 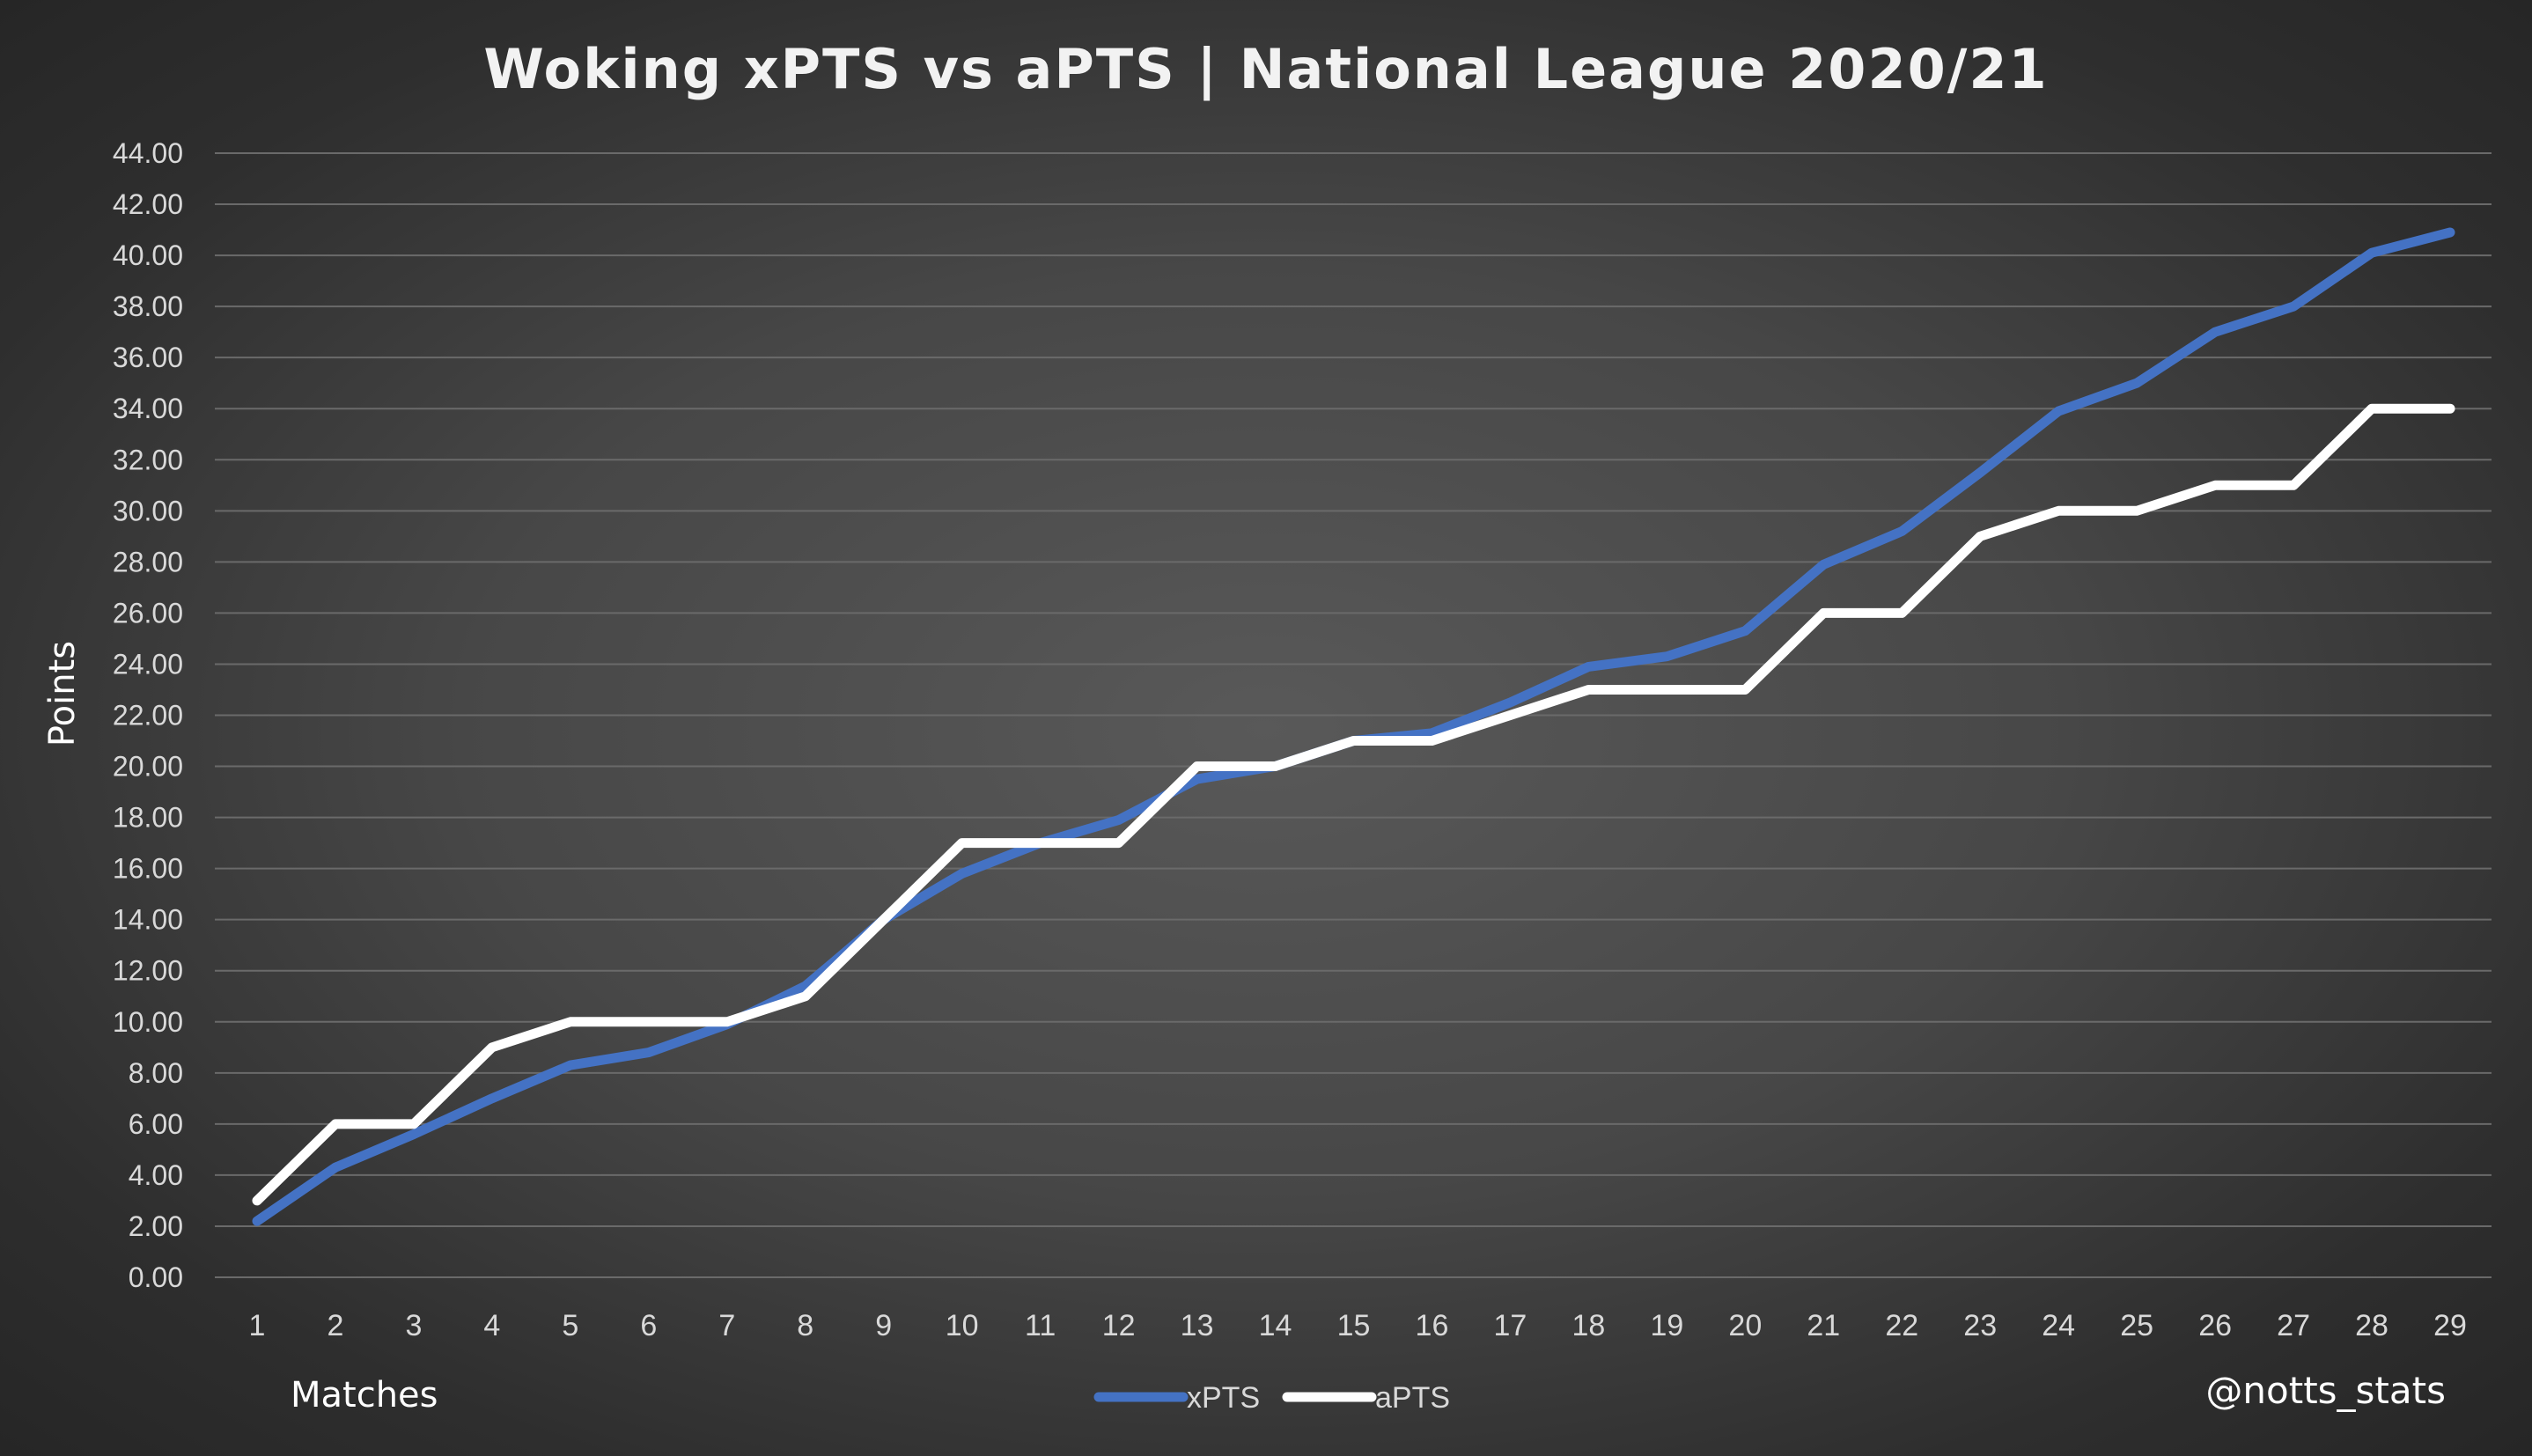 What do you see at coordinates (148, 408) in the screenshot?
I see `y-tick-label: 34.00` at bounding box center [148, 408].